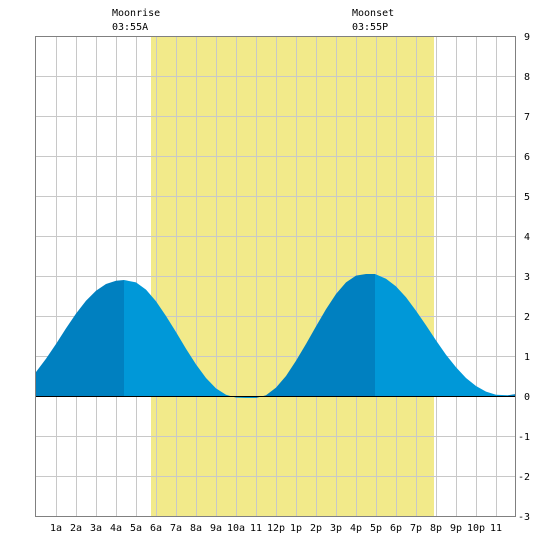 The image size is (550, 550). What do you see at coordinates (76, 528) in the screenshot?
I see `x-tick-label: 2a` at bounding box center [76, 528].